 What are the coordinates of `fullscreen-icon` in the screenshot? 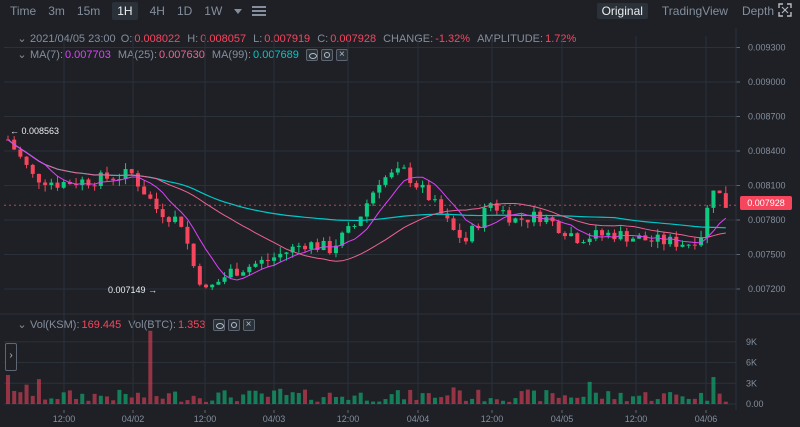 It's located at (785, 10).